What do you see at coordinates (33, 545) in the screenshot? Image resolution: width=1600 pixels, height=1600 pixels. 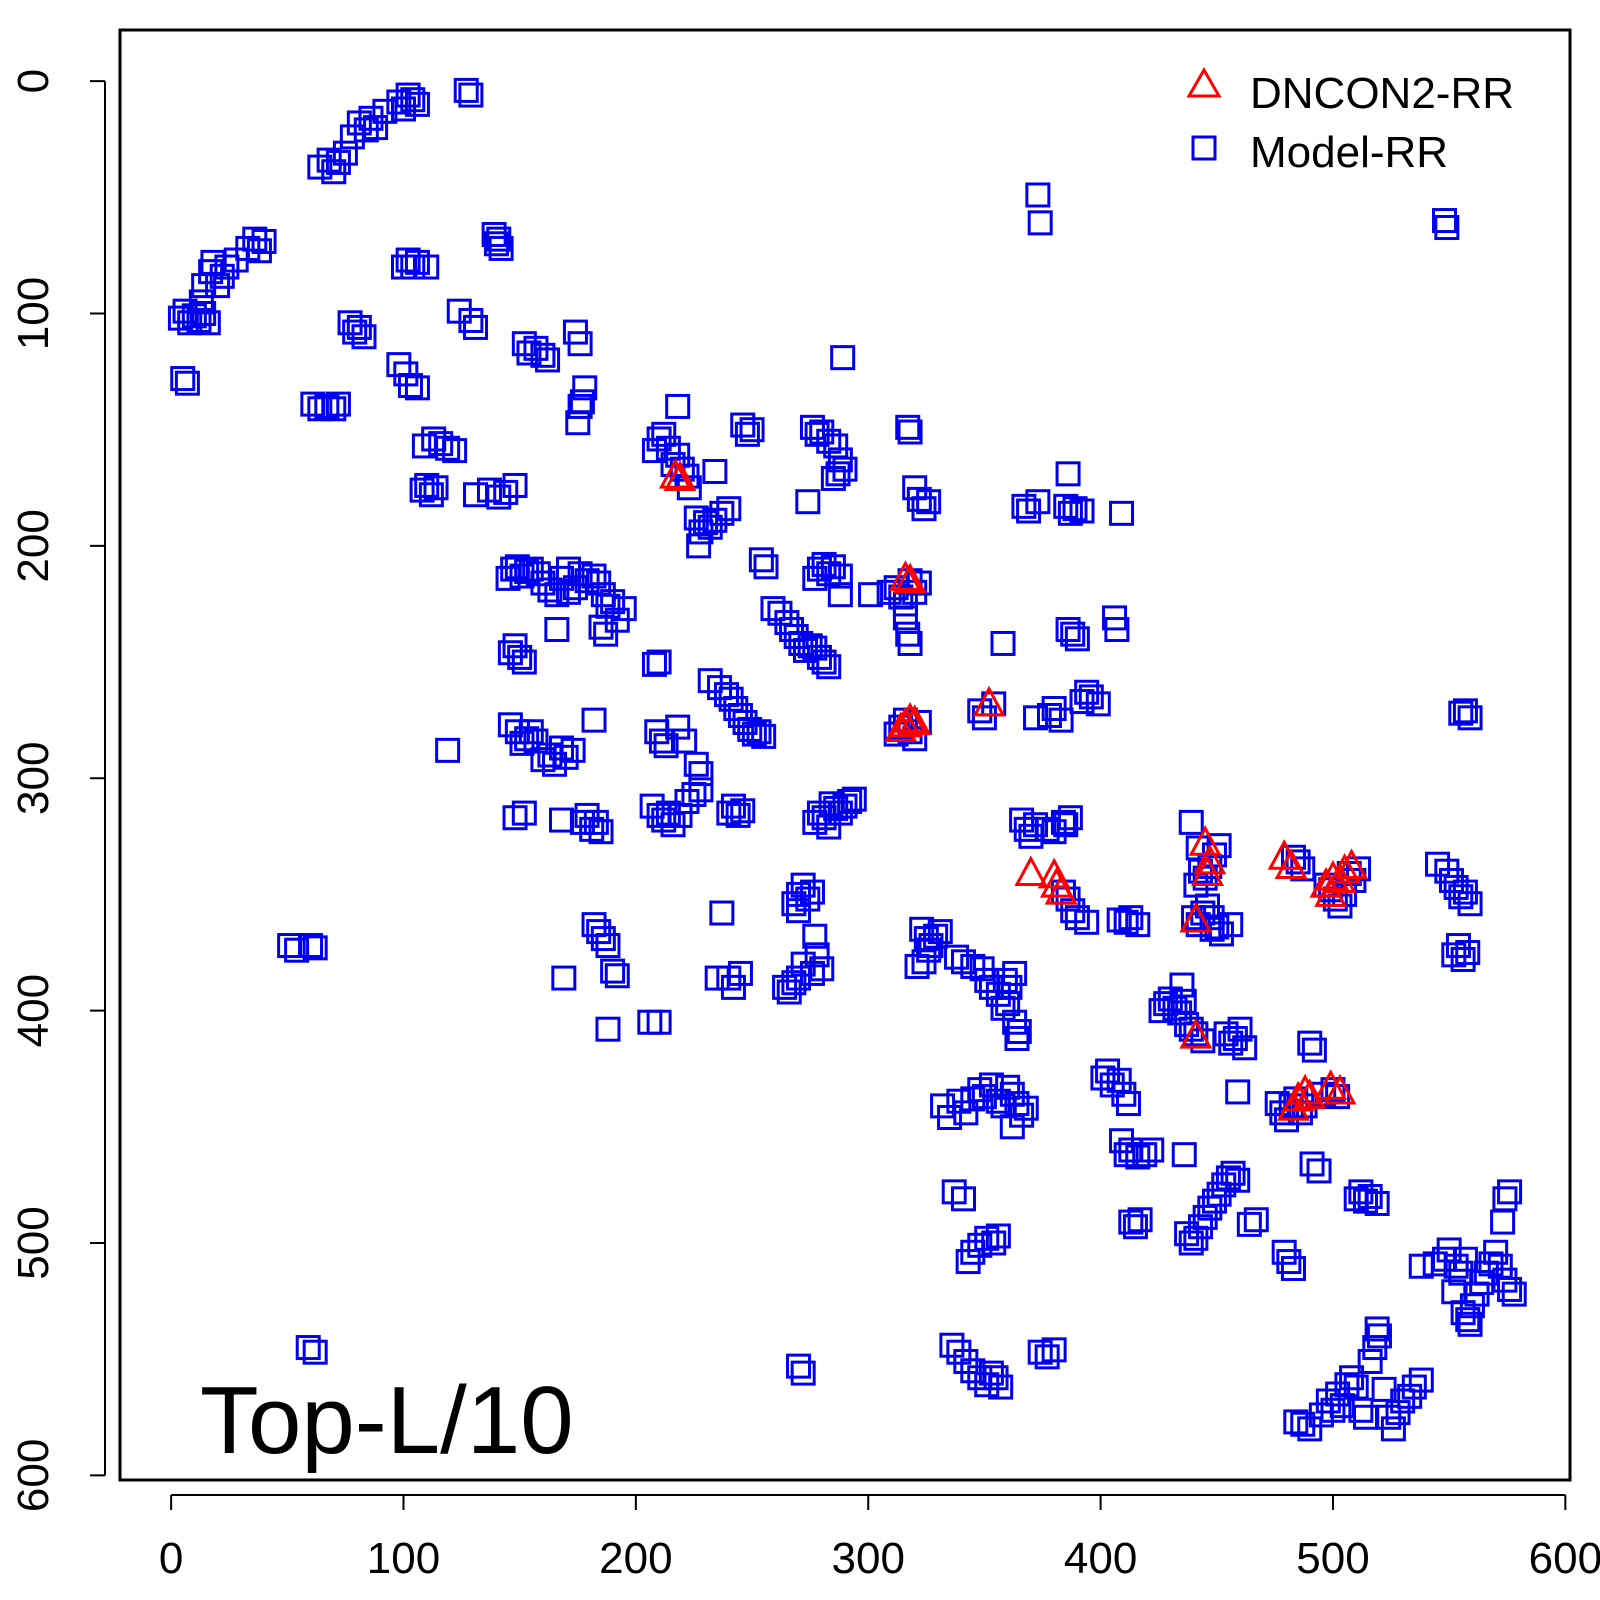 I see `y-tick-label: 200` at bounding box center [33, 545].